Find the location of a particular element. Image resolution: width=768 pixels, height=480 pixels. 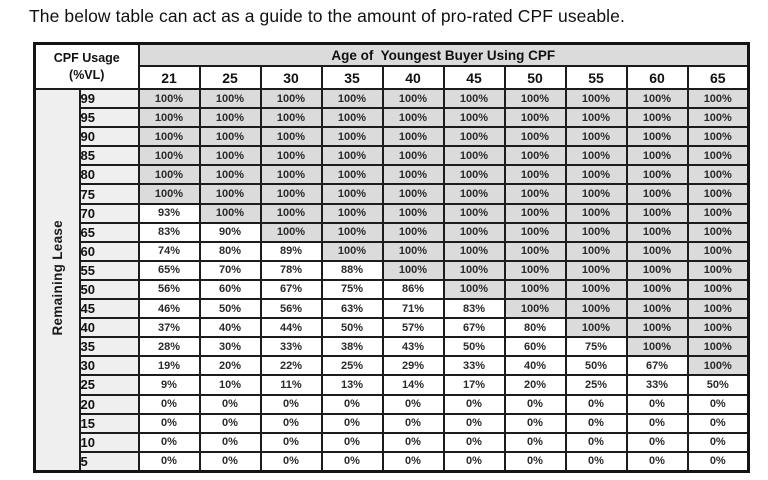

age-column-header: 50 is located at coordinates (535, 77).